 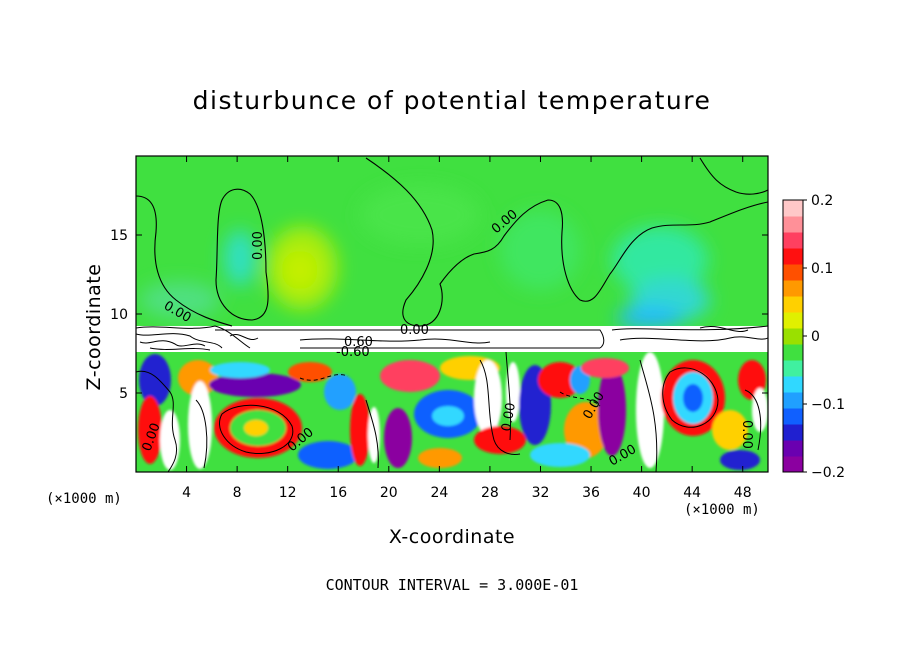 I want to click on x-tick-label: 20, so click(x=389, y=493).